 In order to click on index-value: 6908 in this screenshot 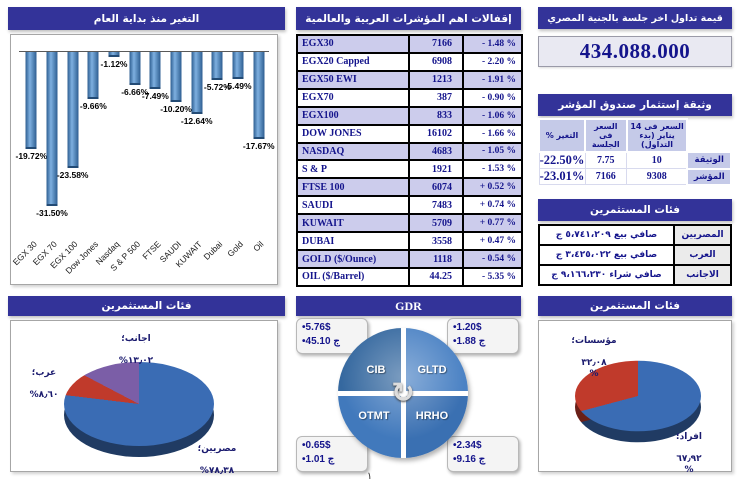, I will do `click(436, 61)`.